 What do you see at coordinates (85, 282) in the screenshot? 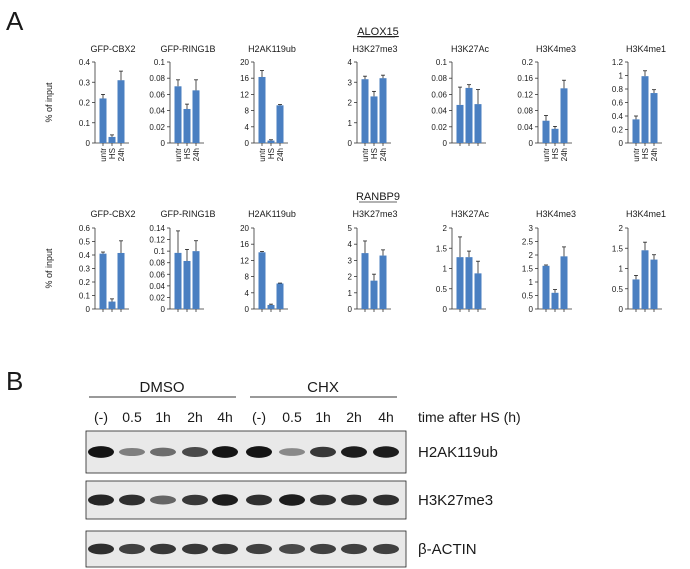
I see `y-tick-label: 0.2` at bounding box center [85, 282].